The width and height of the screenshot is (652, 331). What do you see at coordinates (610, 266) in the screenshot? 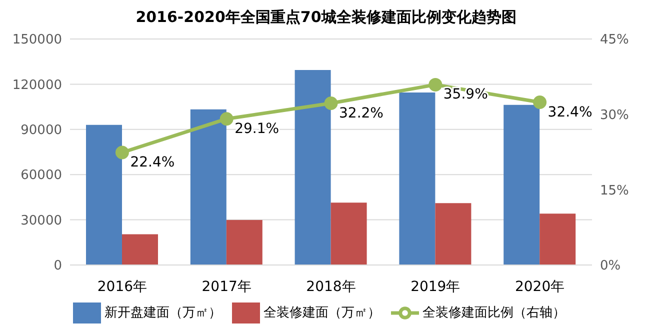
I see `y2-tick-label: 0%` at bounding box center [610, 266].